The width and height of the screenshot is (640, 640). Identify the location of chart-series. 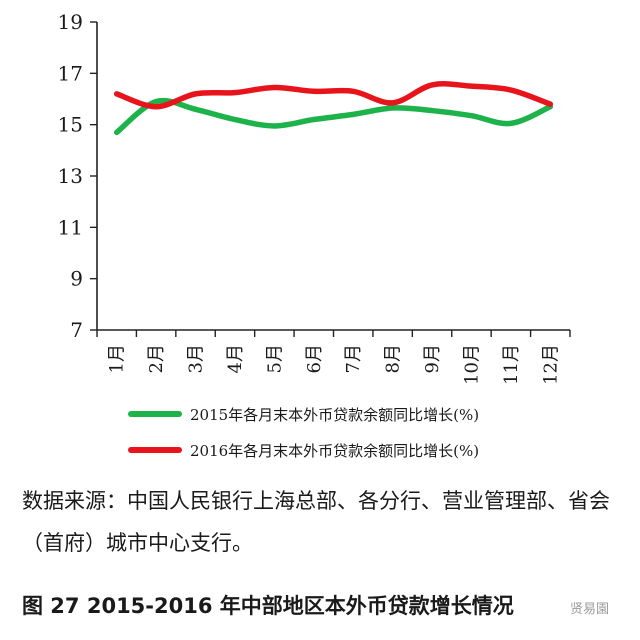
(333, 108).